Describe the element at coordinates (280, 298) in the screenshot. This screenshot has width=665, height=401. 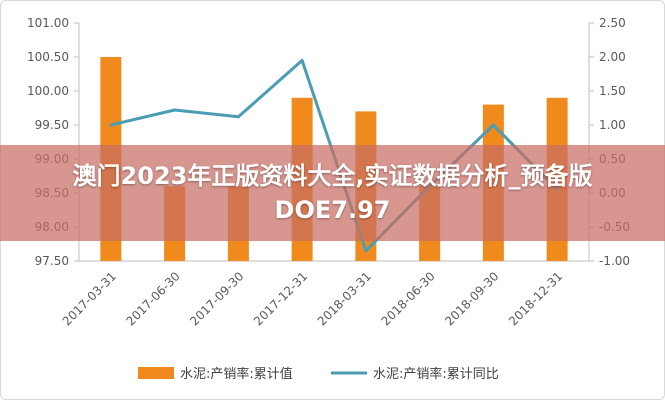
I see `x-tick-label: 2017-12-31` at that location.